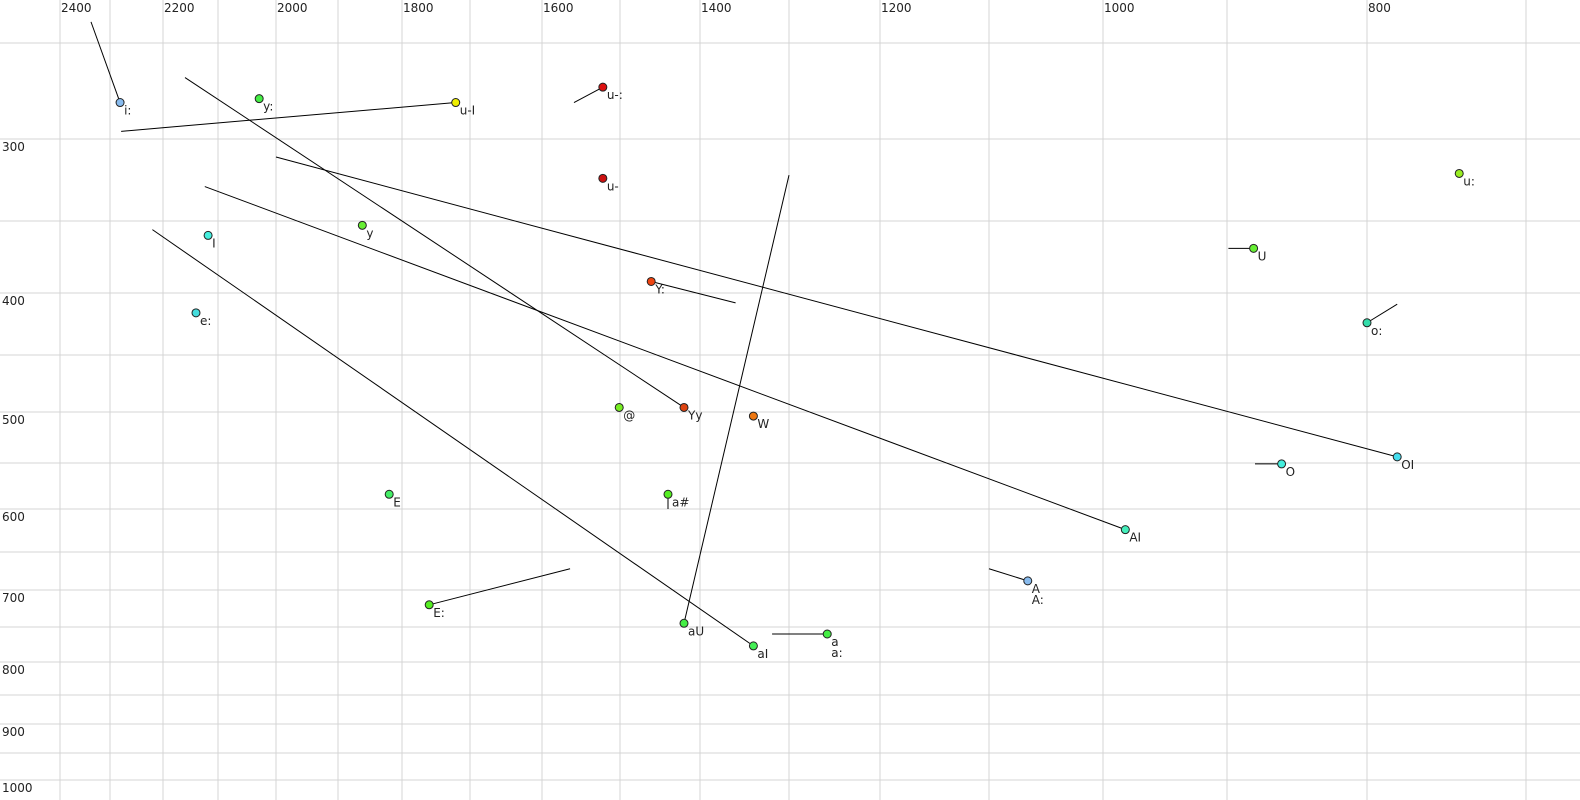 The width and height of the screenshot is (1580, 800). What do you see at coordinates (13, 732) in the screenshot?
I see `y-tick-label: 900` at bounding box center [13, 732].